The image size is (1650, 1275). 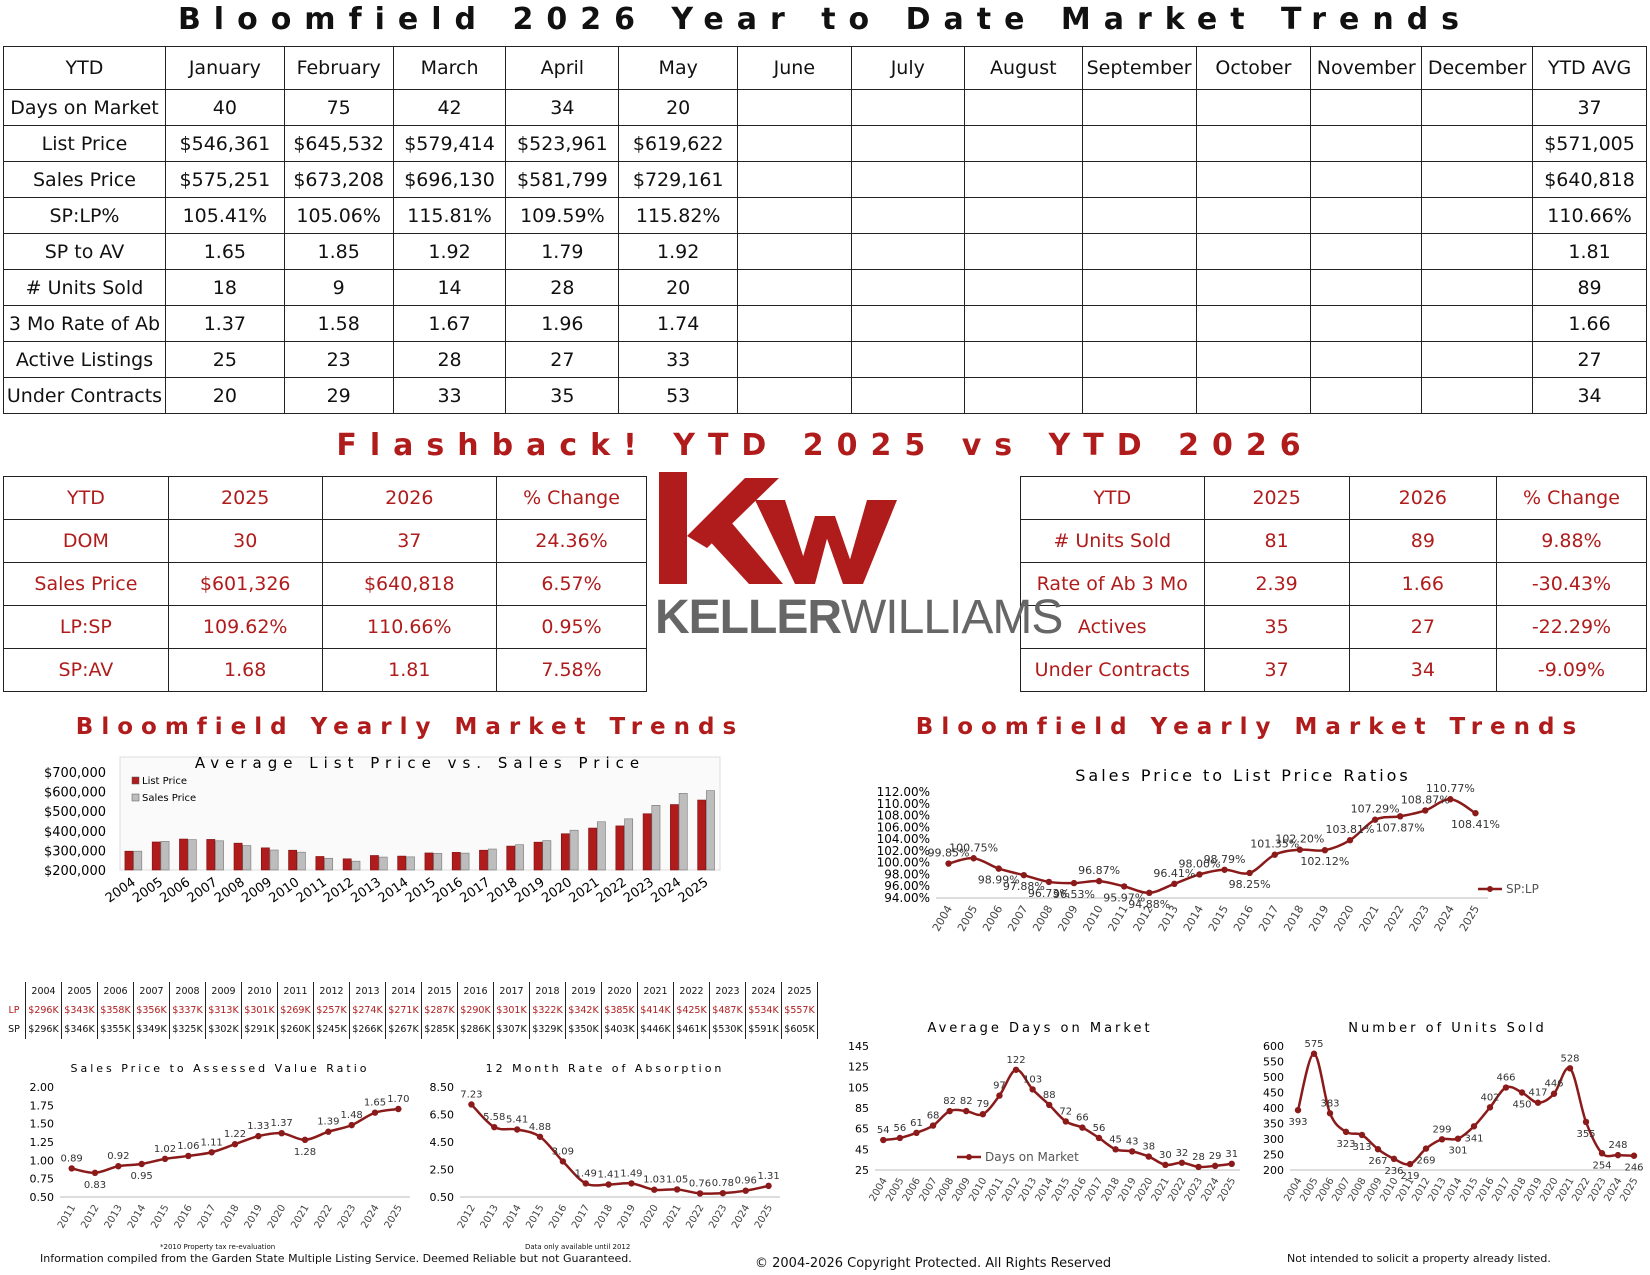 What do you see at coordinates (578, 1247) in the screenshot?
I see `absorption-note: Data only available until 2012` at bounding box center [578, 1247].